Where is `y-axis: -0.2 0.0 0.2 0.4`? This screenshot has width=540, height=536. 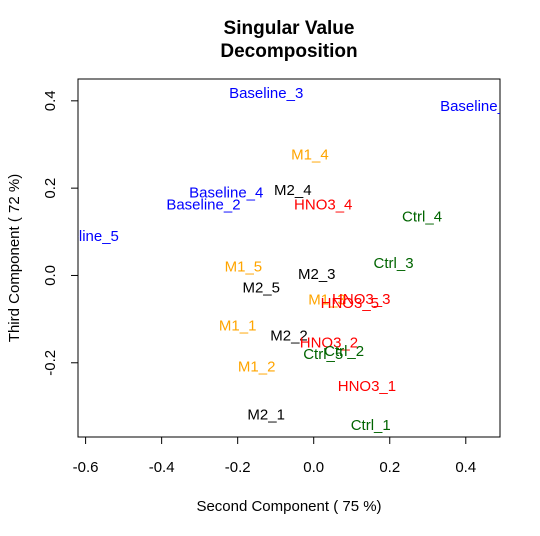 y-axis: -0.2 0.0 0.2 0.4 is located at coordinates (60, 233).